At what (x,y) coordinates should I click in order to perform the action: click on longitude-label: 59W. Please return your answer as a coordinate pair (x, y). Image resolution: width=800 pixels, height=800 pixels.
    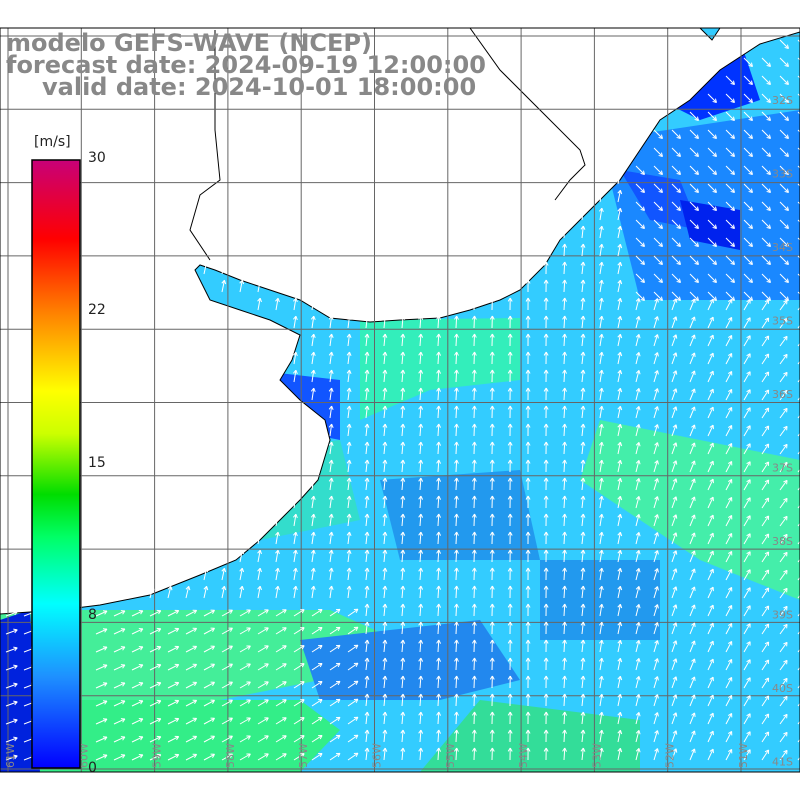
    Looking at the image, I should click on (157, 755).